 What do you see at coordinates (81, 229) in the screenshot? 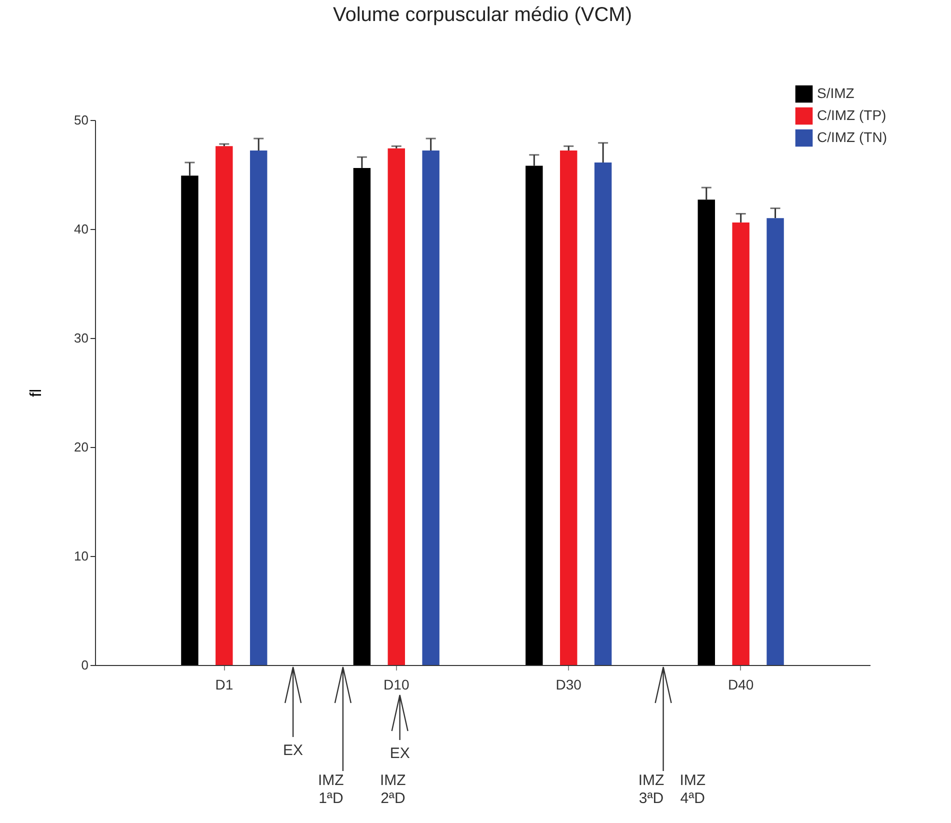
I see `y-tick-label: 40` at bounding box center [81, 229].